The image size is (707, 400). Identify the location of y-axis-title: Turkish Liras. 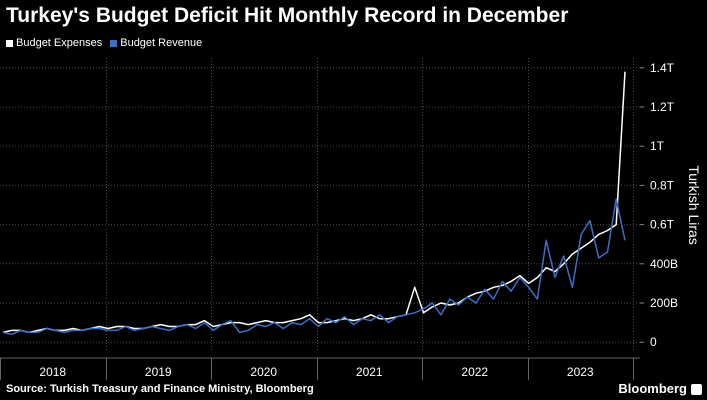
(694, 205).